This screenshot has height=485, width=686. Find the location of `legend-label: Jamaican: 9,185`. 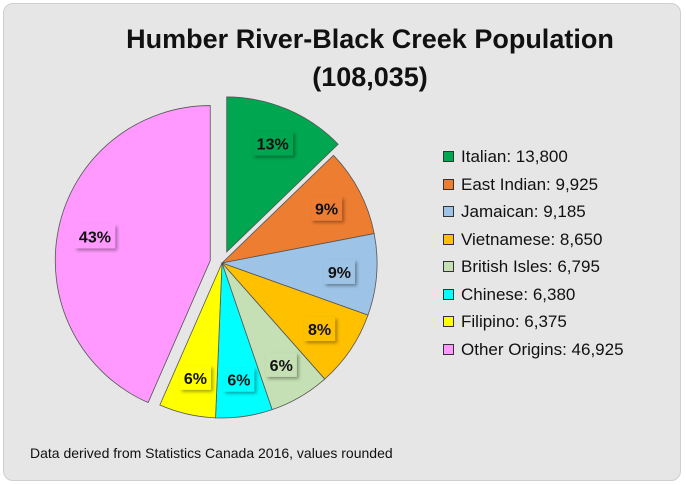

legend-label: Jamaican: 9,185 is located at coordinates (523, 211).